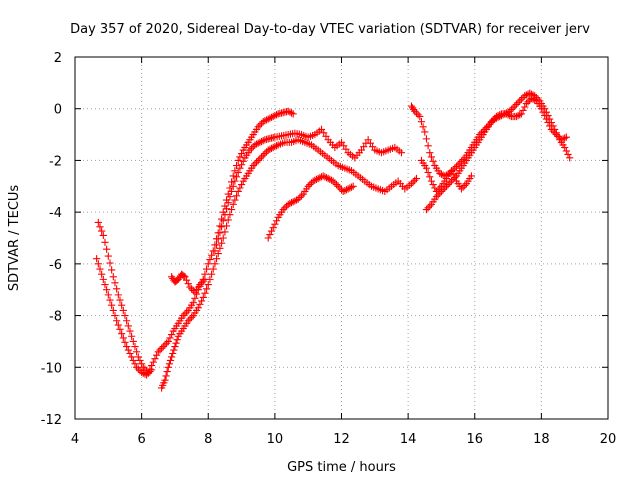  I want to click on y-tick-label: -10, so click(51, 368).